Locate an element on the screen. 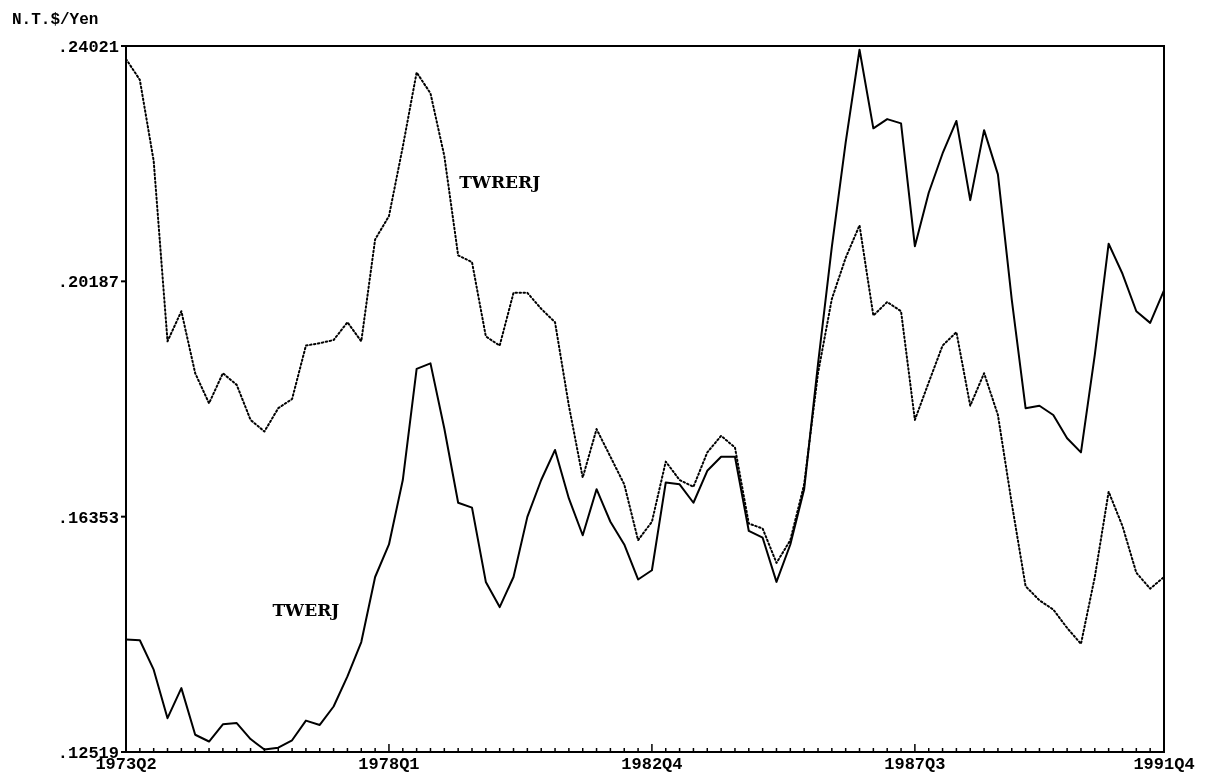 The height and width of the screenshot is (778, 1207). y-tick-label: .20187 is located at coordinates (88, 283).